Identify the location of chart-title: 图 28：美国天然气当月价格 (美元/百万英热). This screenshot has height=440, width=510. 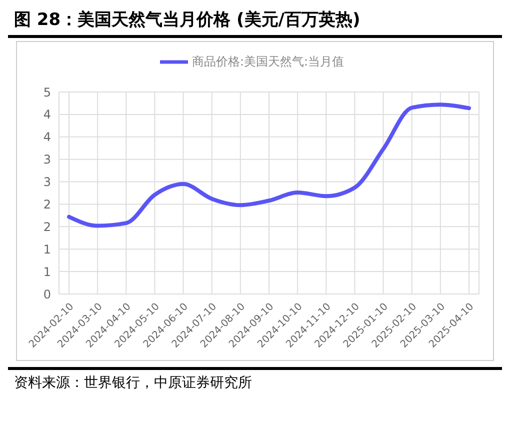
(255, 23).